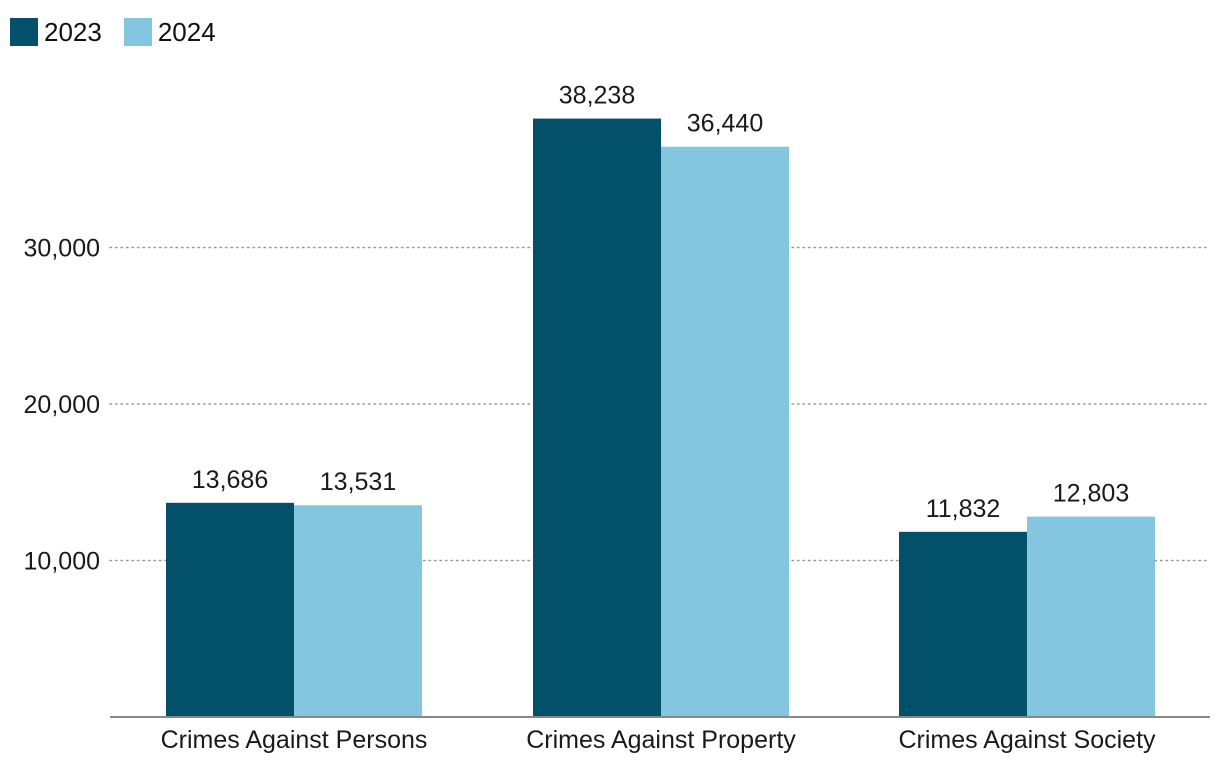 The image size is (1220, 772). What do you see at coordinates (661, 740) in the screenshot?
I see `x-tick-label-1: Crimes Against Property` at bounding box center [661, 740].